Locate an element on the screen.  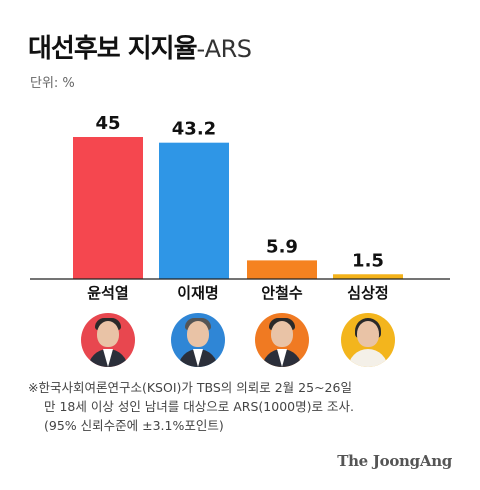
candidate-1: 윤석열 is located at coordinates (108, 325).